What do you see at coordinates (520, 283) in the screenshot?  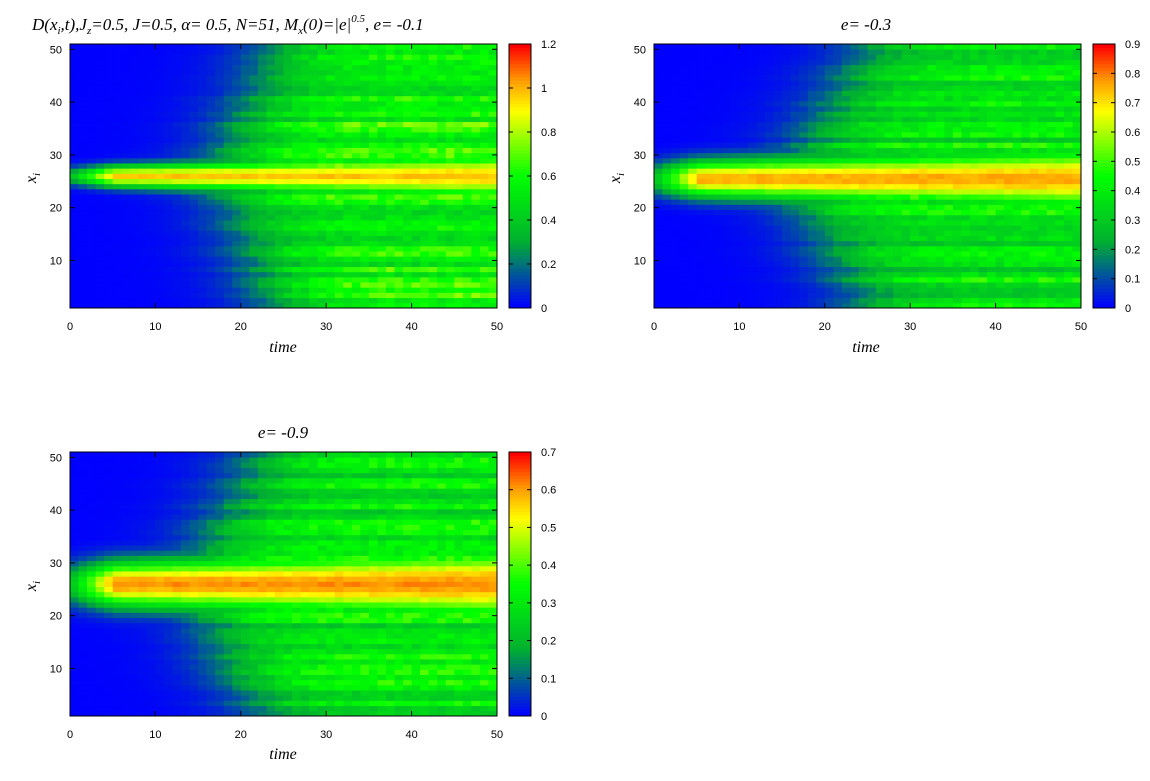 I see `colorbar-swatch` at bounding box center [520, 283].